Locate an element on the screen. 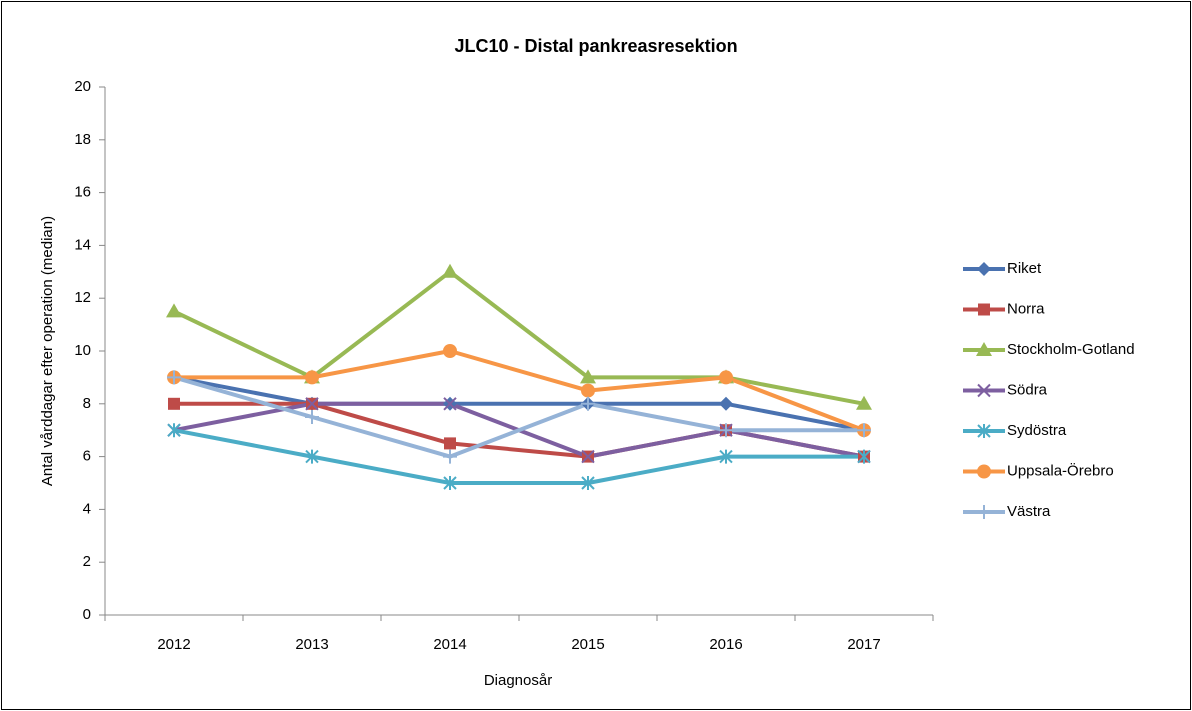 This screenshot has height=711, width=1192. legend-label: Sydöstra is located at coordinates (1037, 430).